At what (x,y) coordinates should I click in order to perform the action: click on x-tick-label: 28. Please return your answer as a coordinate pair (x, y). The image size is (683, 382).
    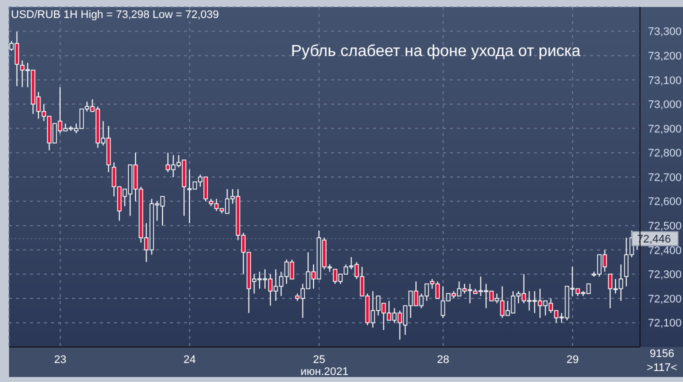
    Looking at the image, I should click on (443, 360).